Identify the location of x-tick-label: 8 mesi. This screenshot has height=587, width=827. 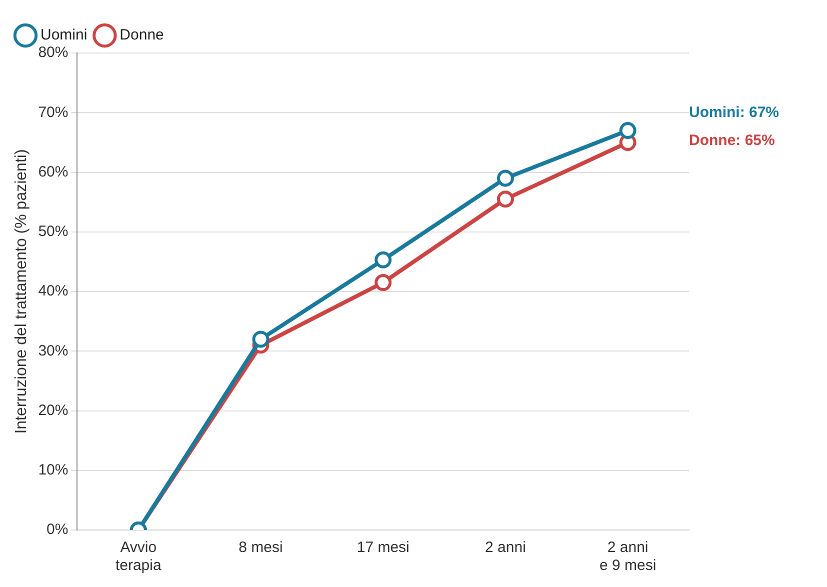
(260, 547).